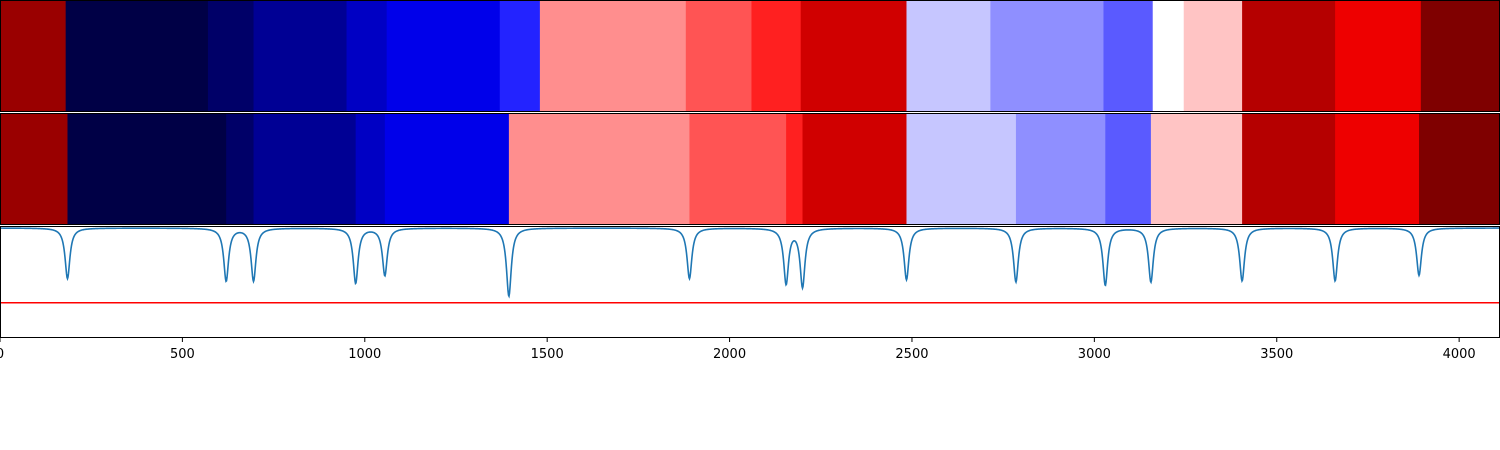 The image size is (1500, 450). Describe the element at coordinates (2, 354) in the screenshot. I see `x-tick-label: 0` at that location.